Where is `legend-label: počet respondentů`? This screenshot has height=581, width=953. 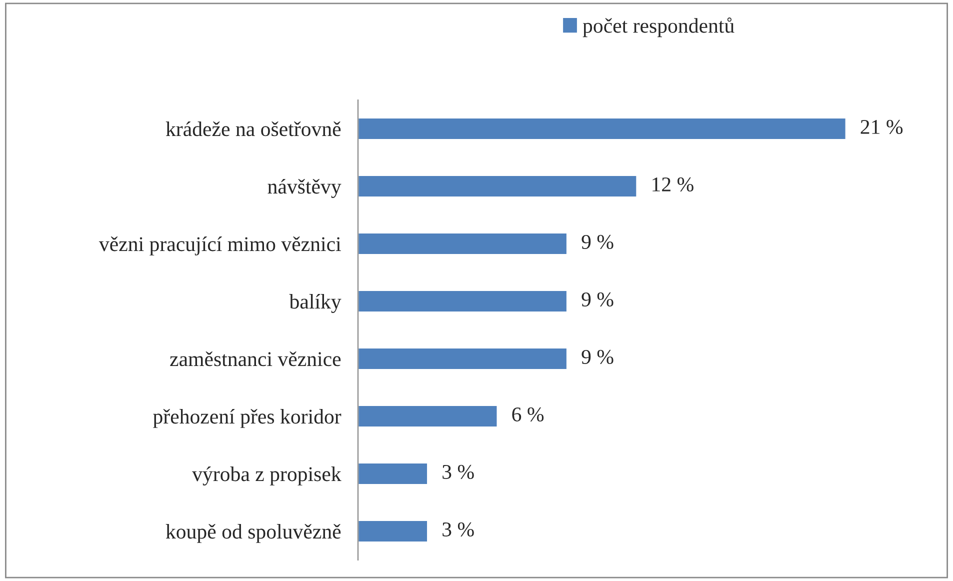
legend-label: počet respondentů is located at coordinates (658, 28).